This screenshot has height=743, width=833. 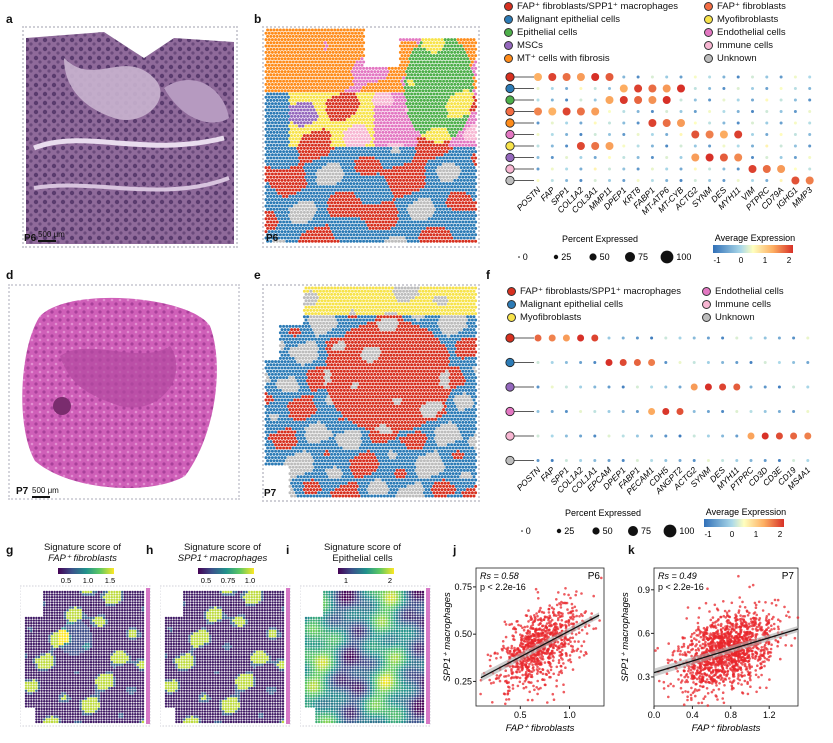 I want to click on dot-MT-CYB, so click(x=681, y=157).